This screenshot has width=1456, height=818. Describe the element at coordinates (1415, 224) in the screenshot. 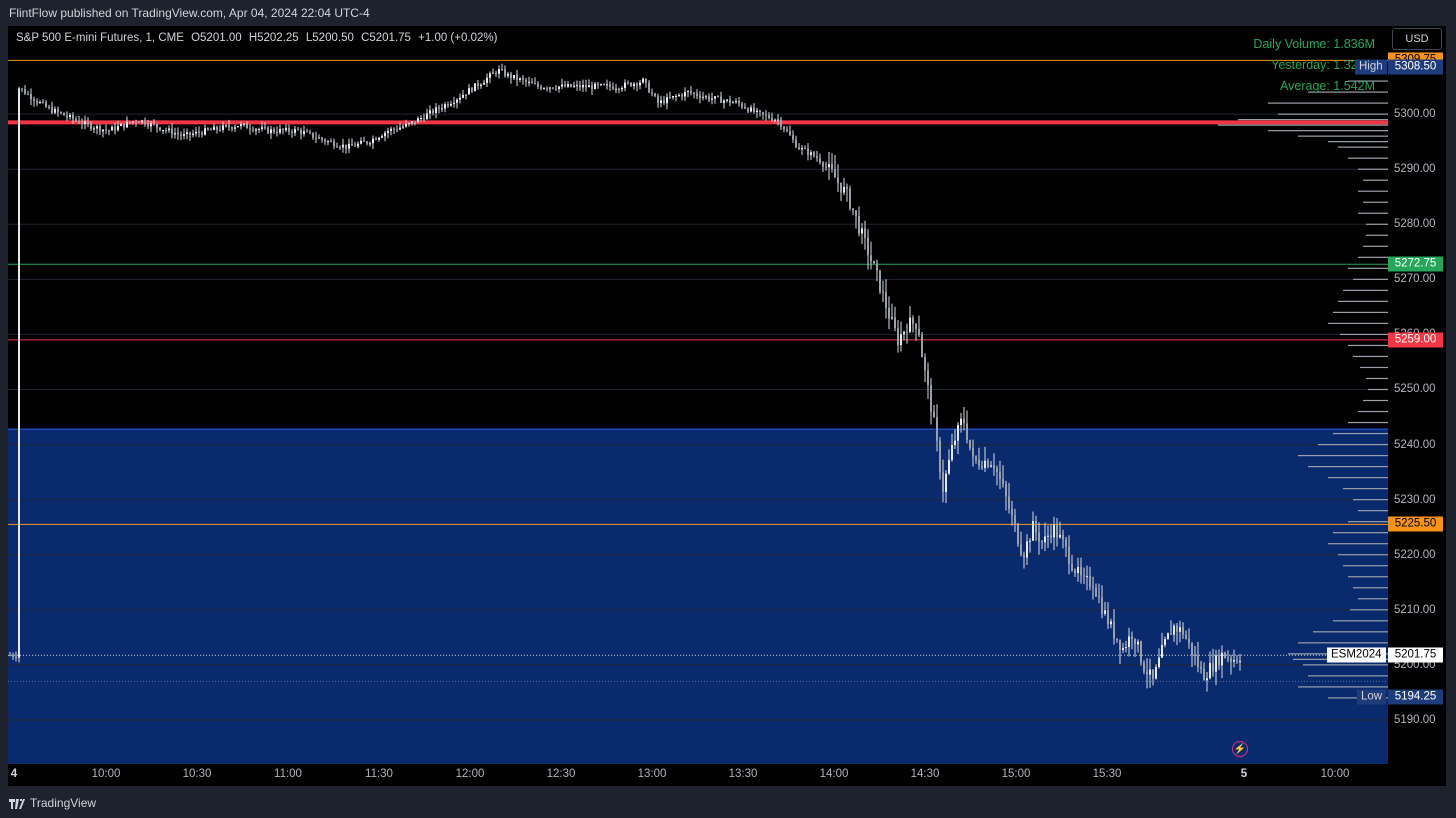

I see `price-tick: 5280.00` at that location.